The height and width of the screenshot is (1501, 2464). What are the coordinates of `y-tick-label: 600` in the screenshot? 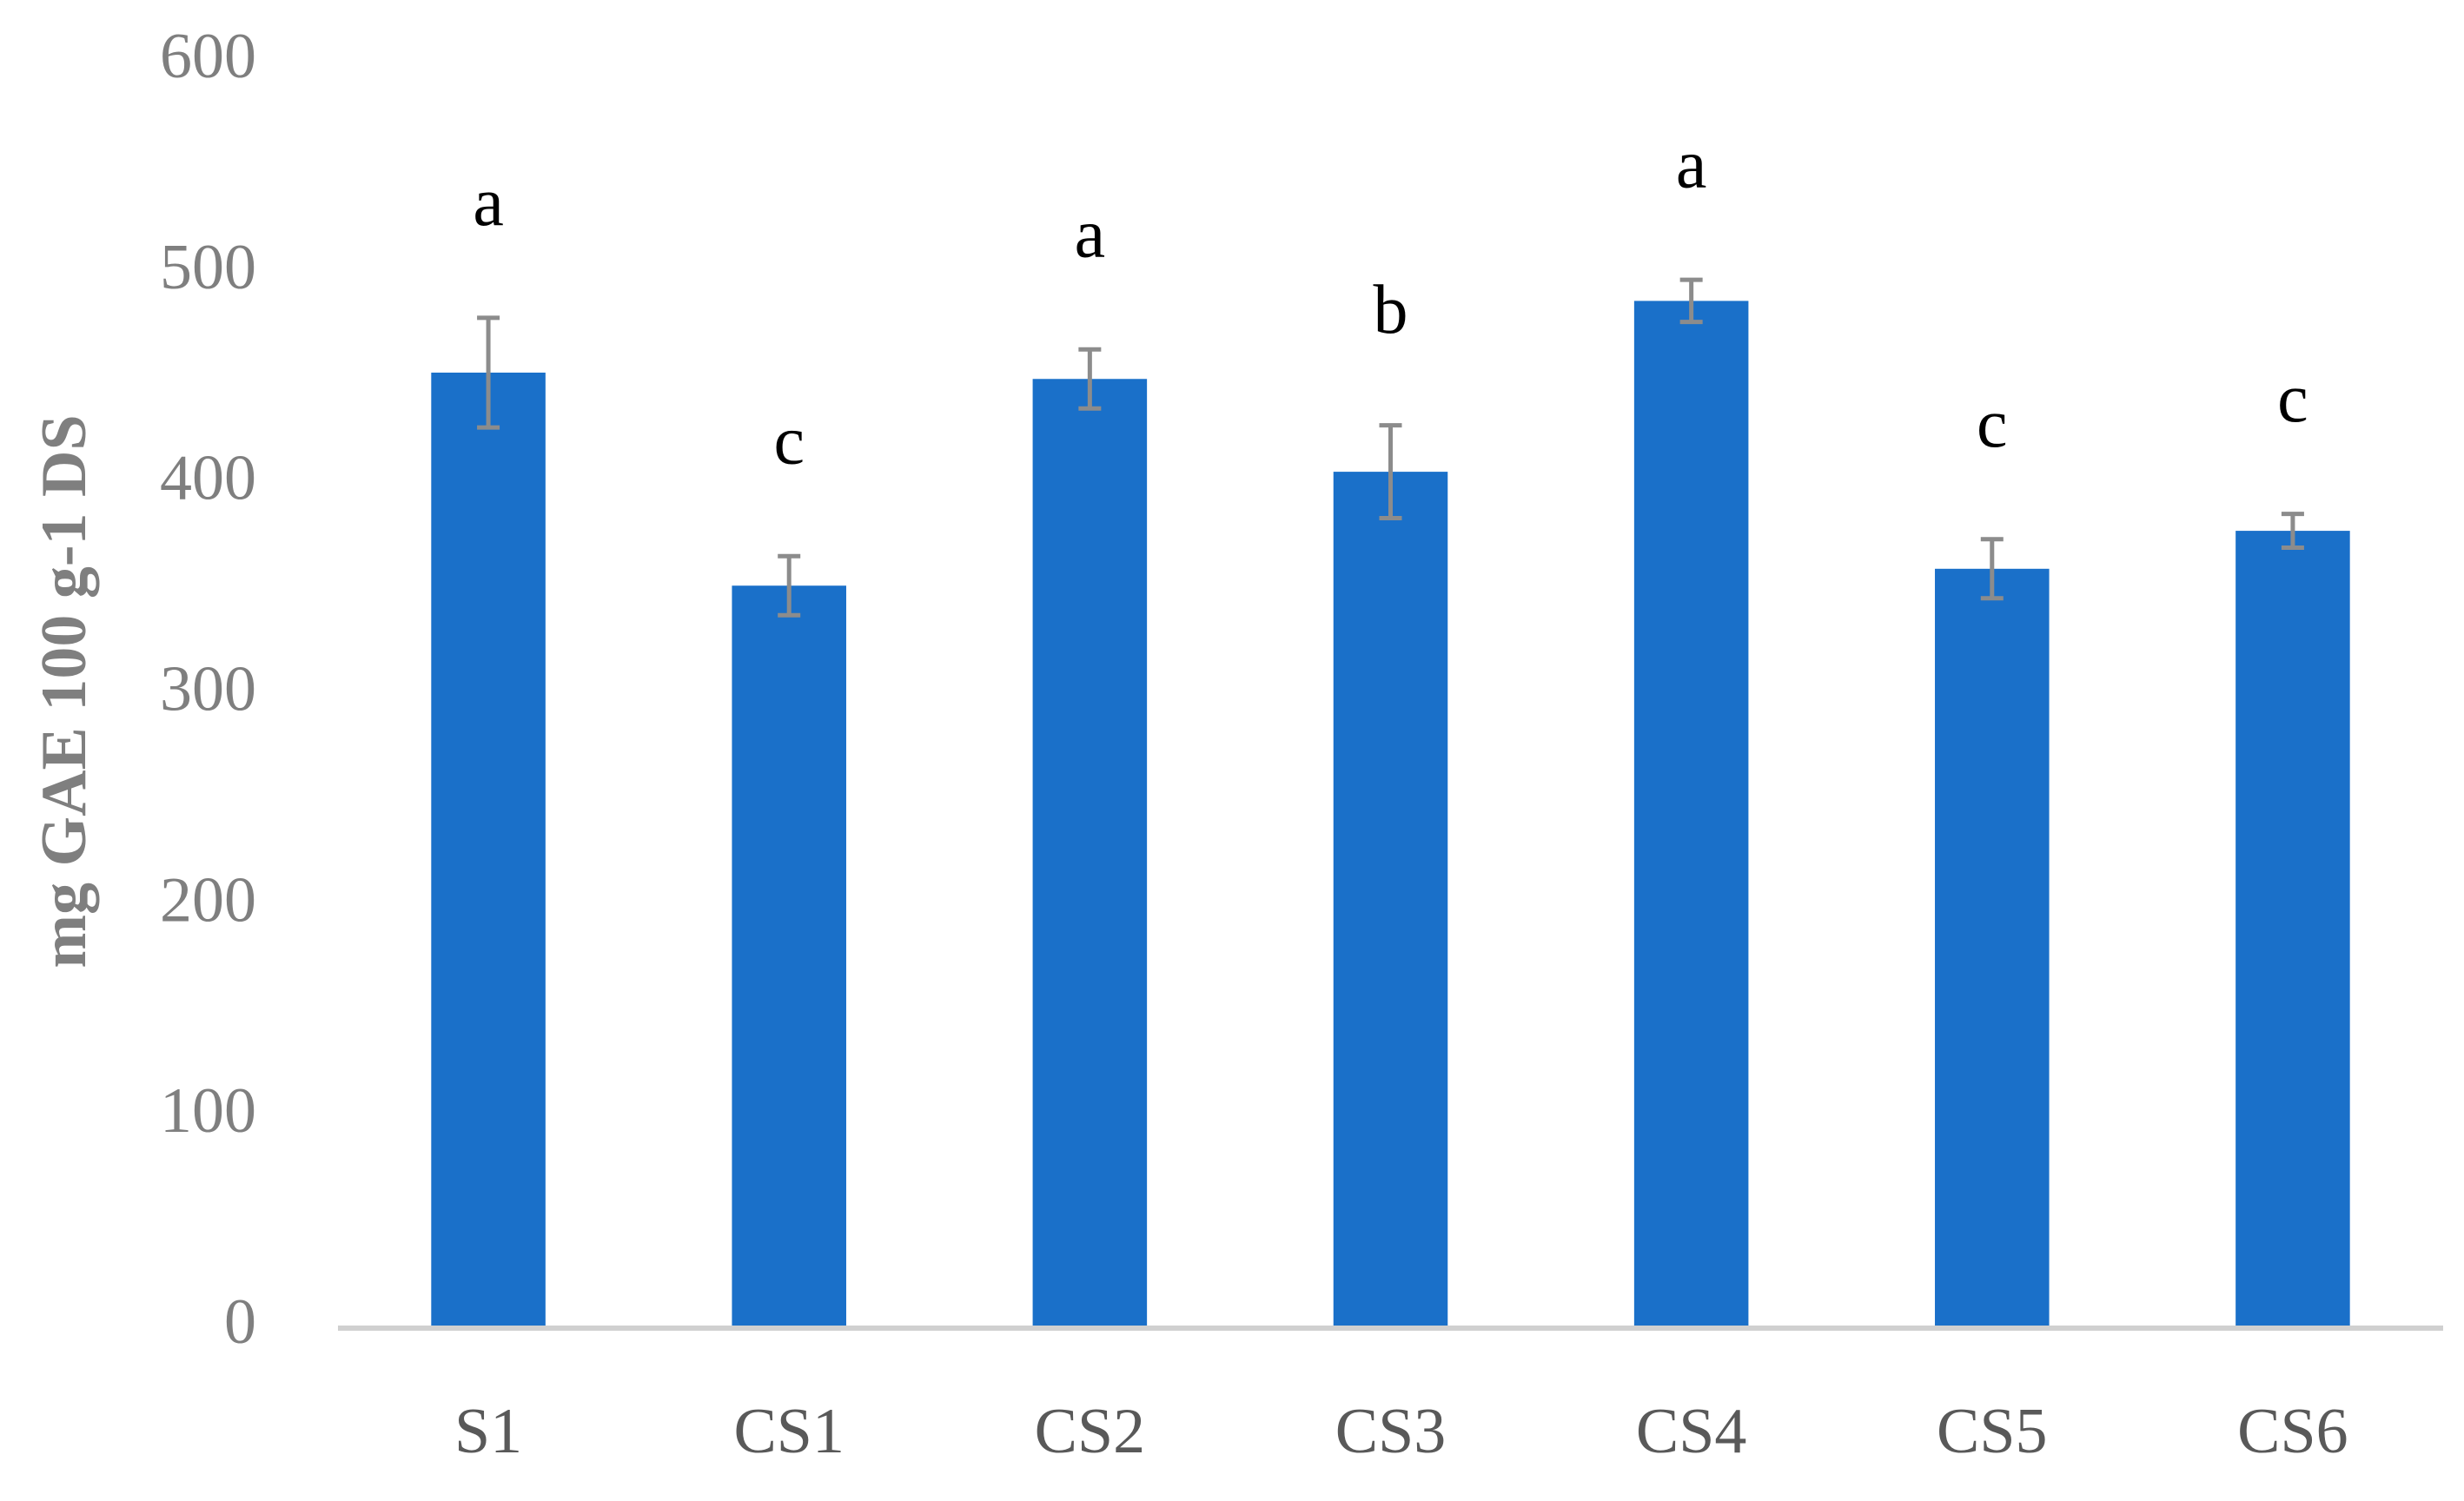 It's located at (208, 57).